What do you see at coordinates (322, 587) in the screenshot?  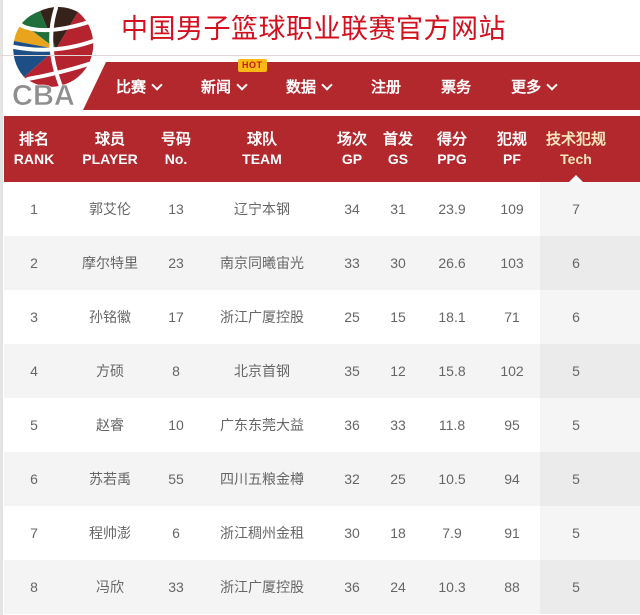 I see `table-row: 8 冯欣 33 浙江广厦控股 36 24 10.3 88 5` at bounding box center [322, 587].